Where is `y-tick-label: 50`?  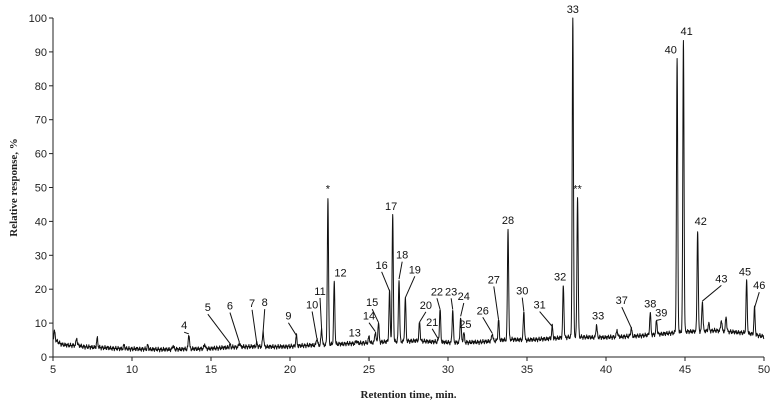
y-tick-label: 50 is located at coordinates (41, 189).